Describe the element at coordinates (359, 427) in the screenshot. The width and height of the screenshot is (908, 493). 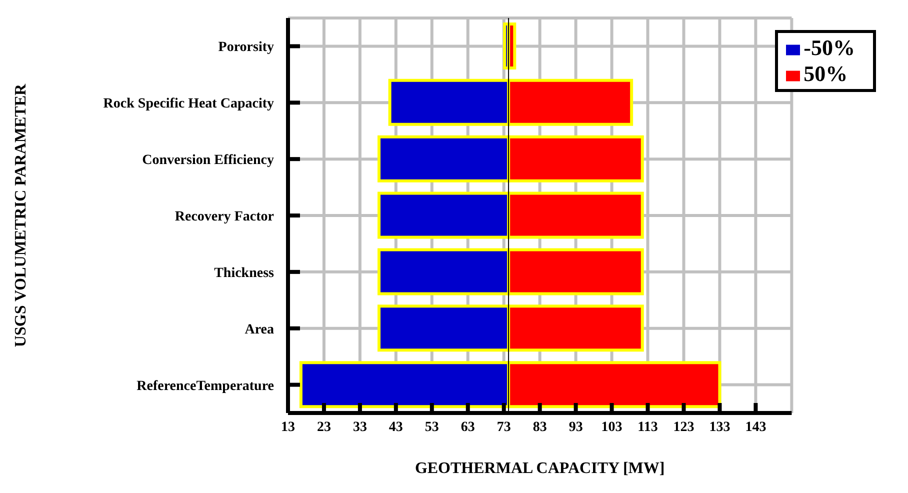
I see `x-tick-label: 33` at that location.